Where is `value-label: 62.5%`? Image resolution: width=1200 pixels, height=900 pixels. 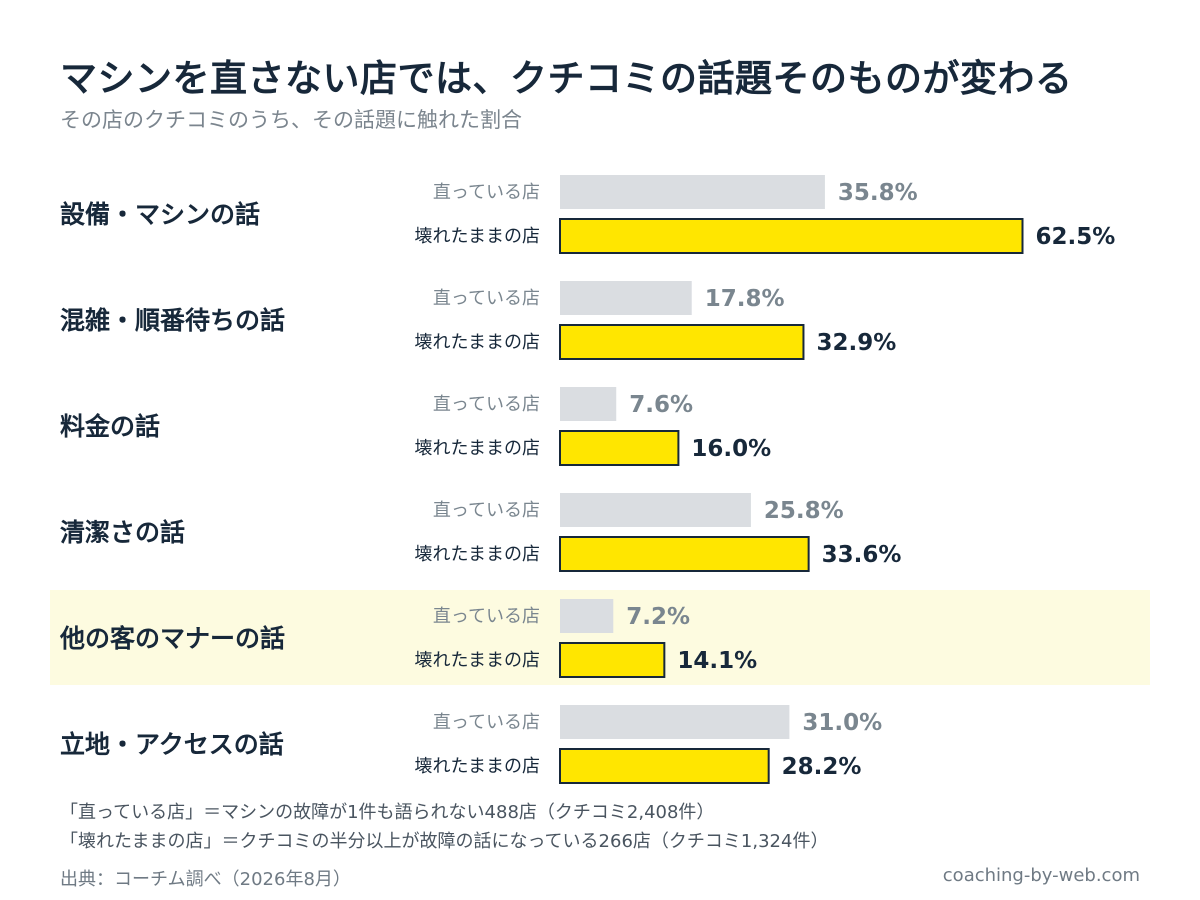 value-label: 62.5% is located at coordinates (1076, 237).